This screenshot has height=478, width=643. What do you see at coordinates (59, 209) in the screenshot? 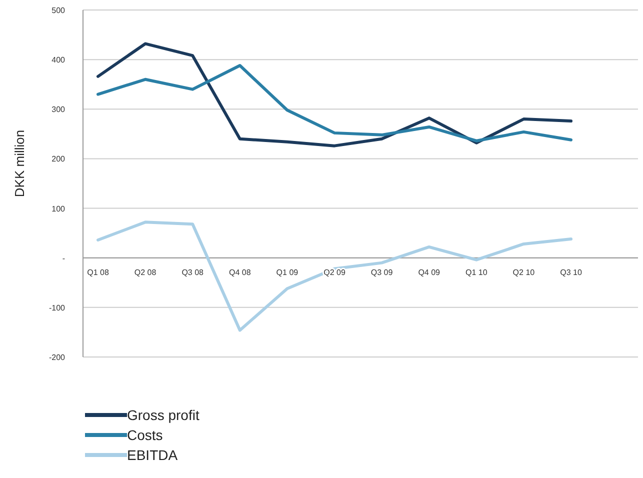
I see `y-tick-label: 100` at bounding box center [59, 209].